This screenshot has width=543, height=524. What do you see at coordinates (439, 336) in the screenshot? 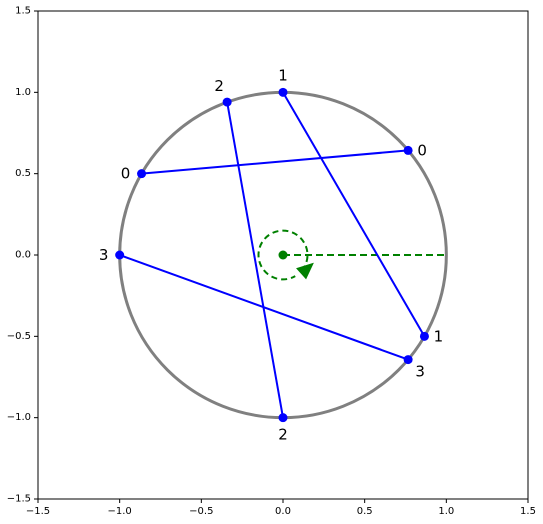
I see `point-label-5: 1` at bounding box center [439, 336].